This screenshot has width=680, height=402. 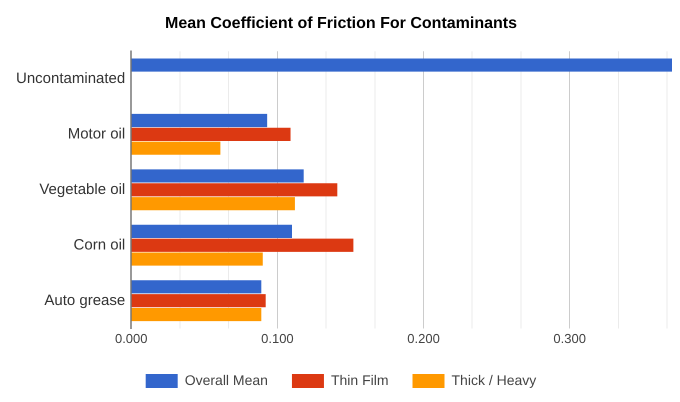 I want to click on x-tick-label: 0.300, so click(x=569, y=338).